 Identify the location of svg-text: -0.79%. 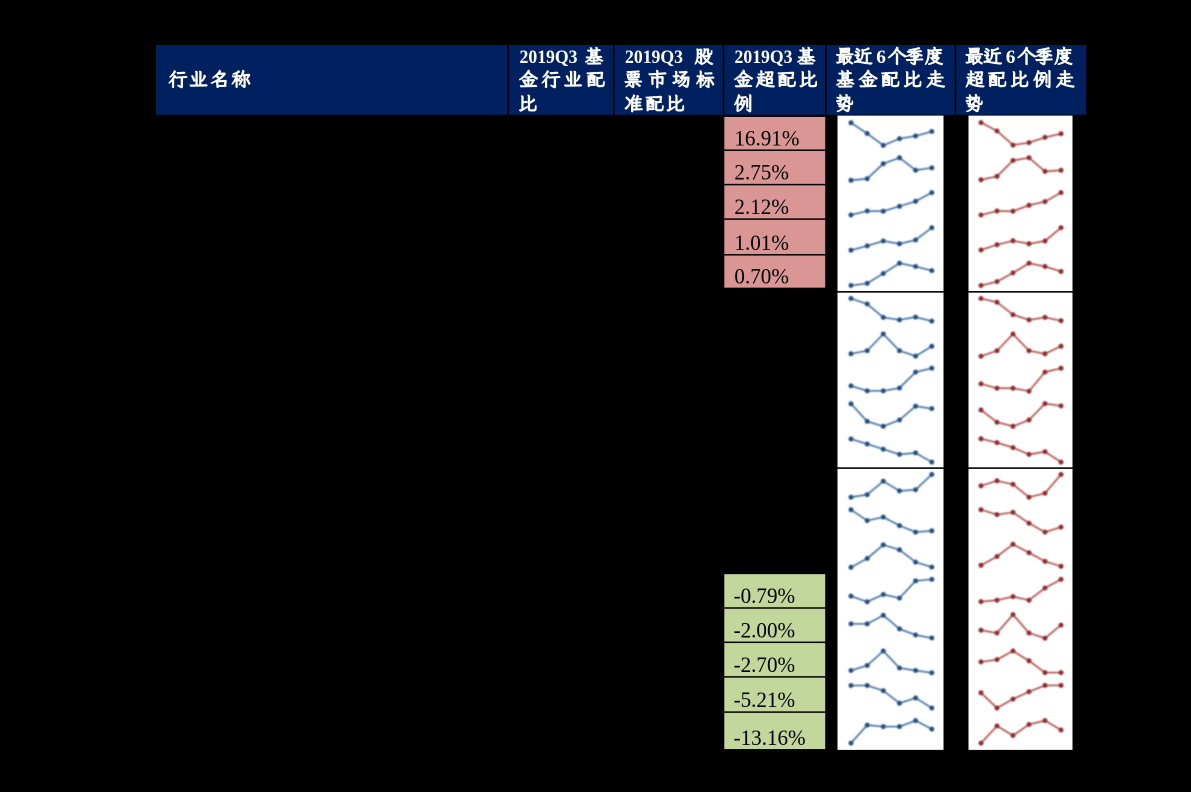
(765, 595).